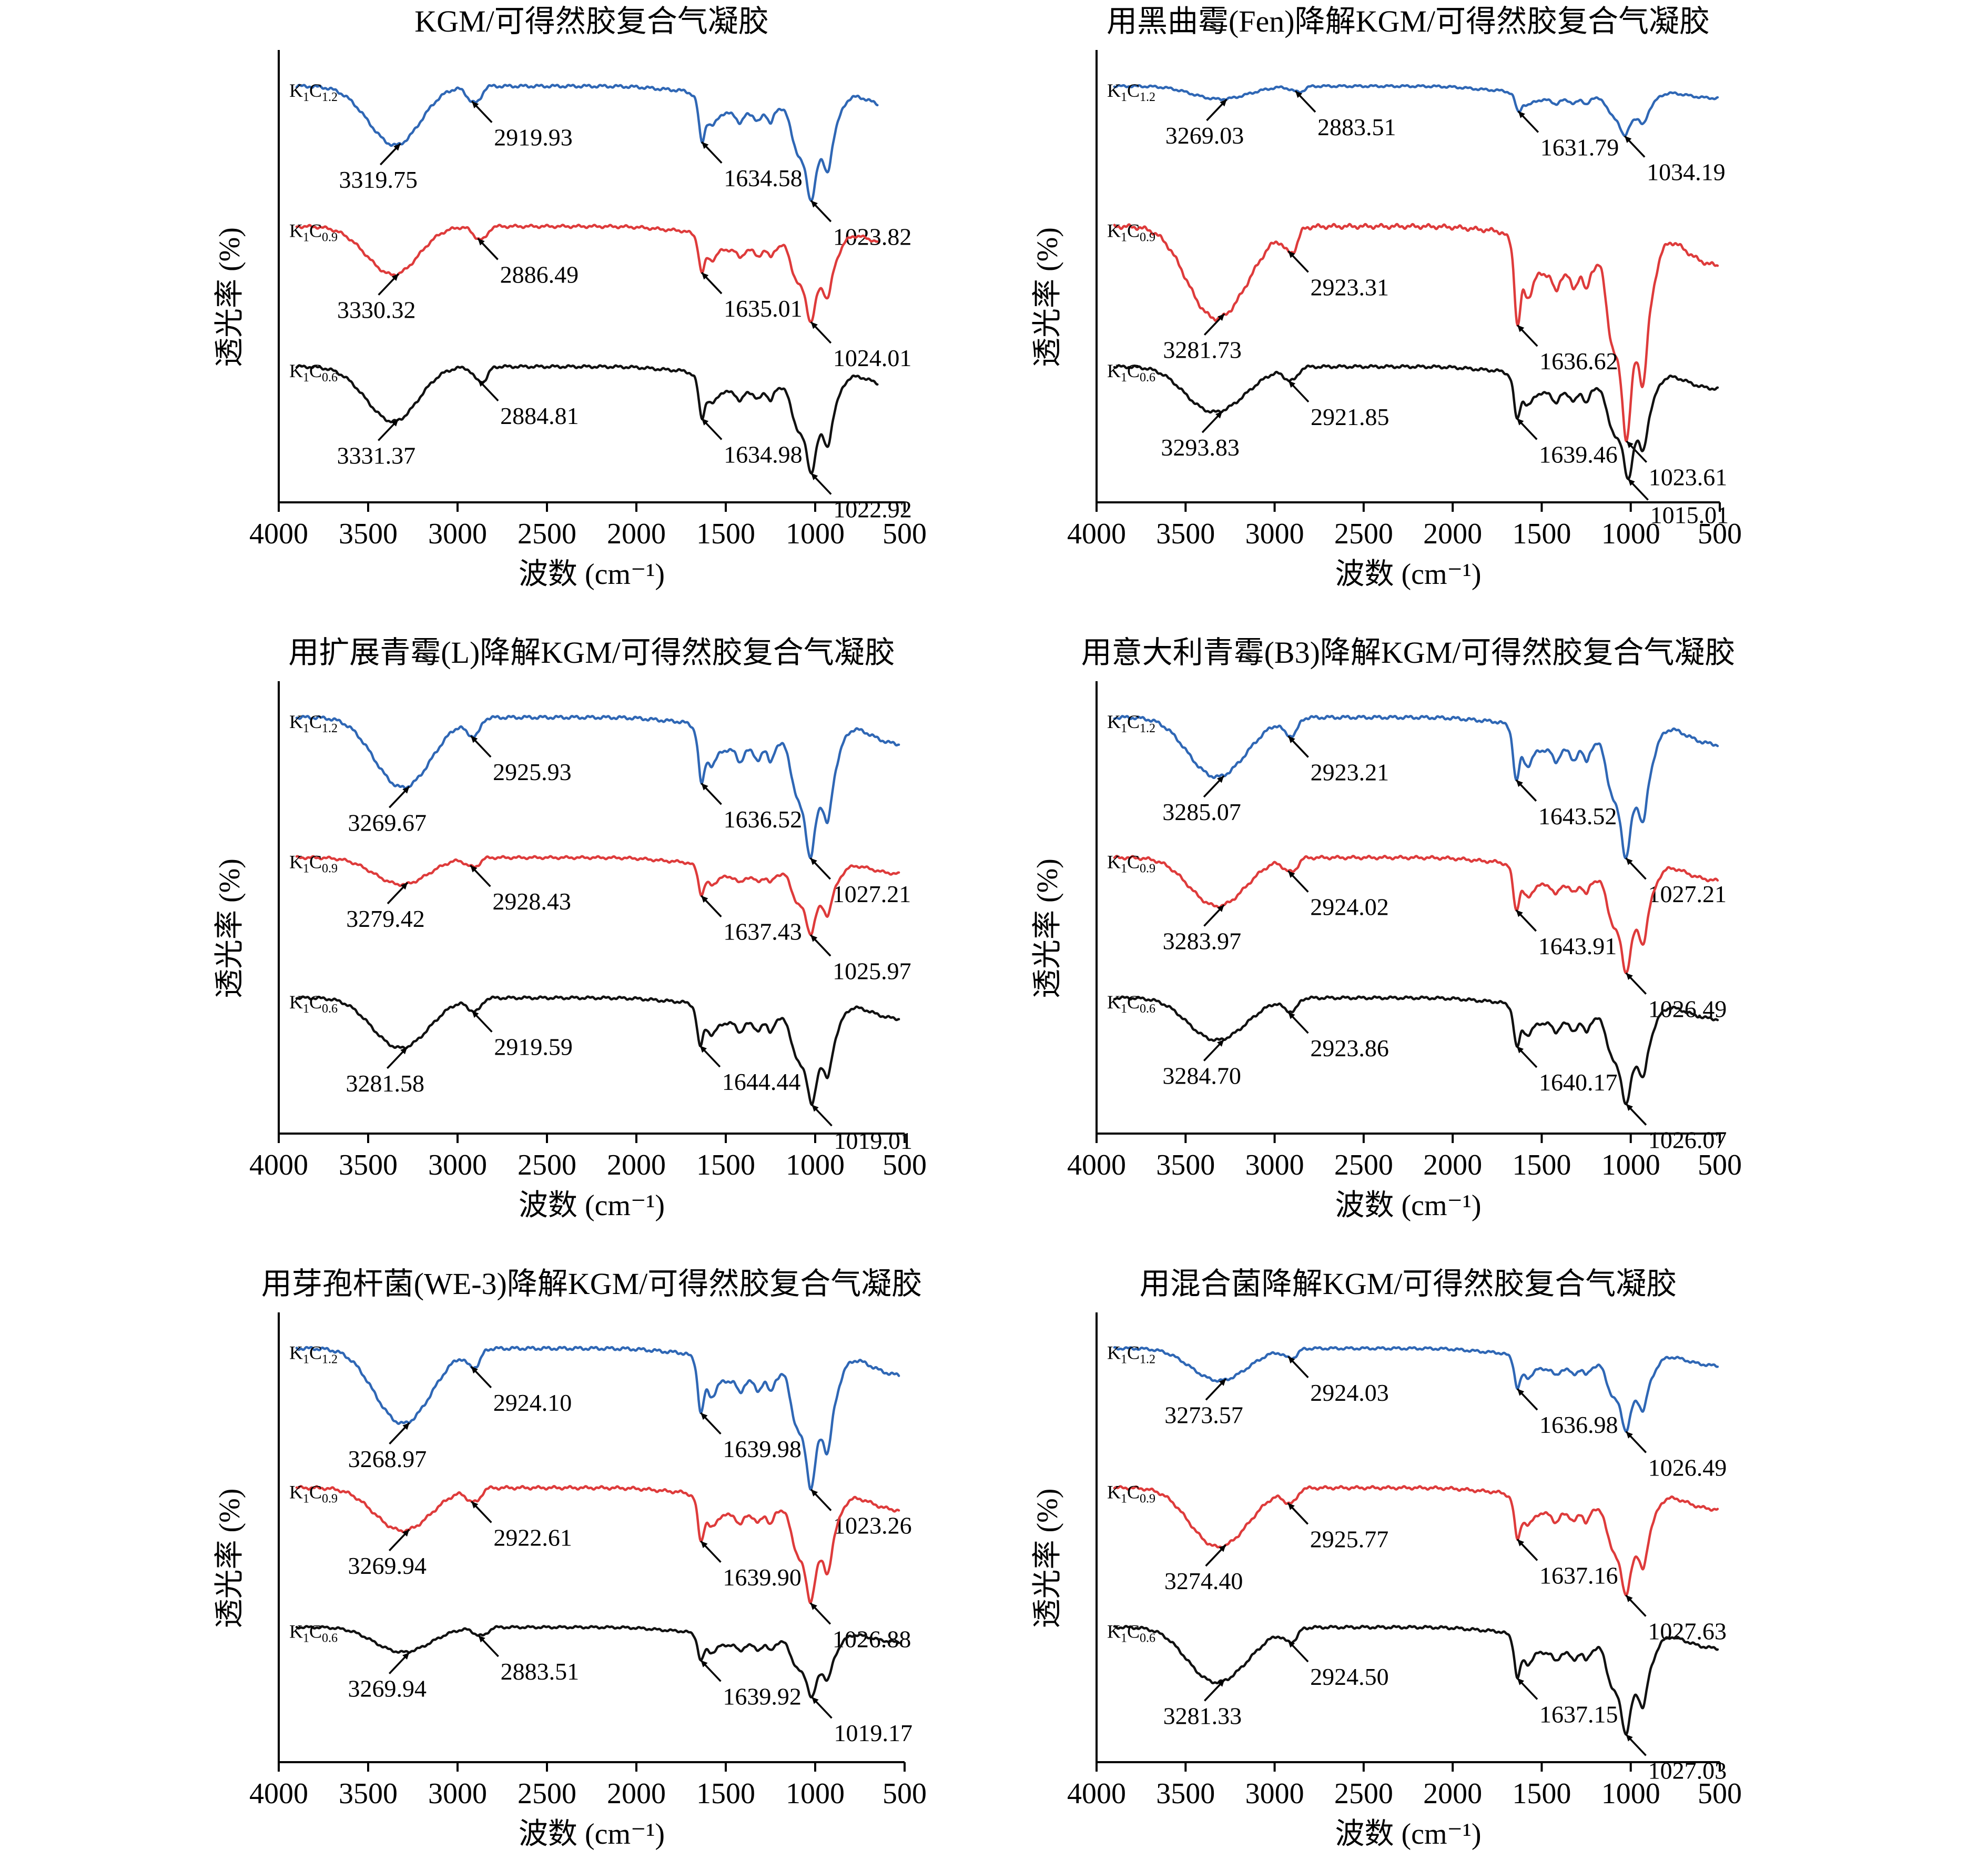 The width and height of the screenshot is (1988, 1860). I want to click on x-tick-label: 1000, so click(1630, 1793).